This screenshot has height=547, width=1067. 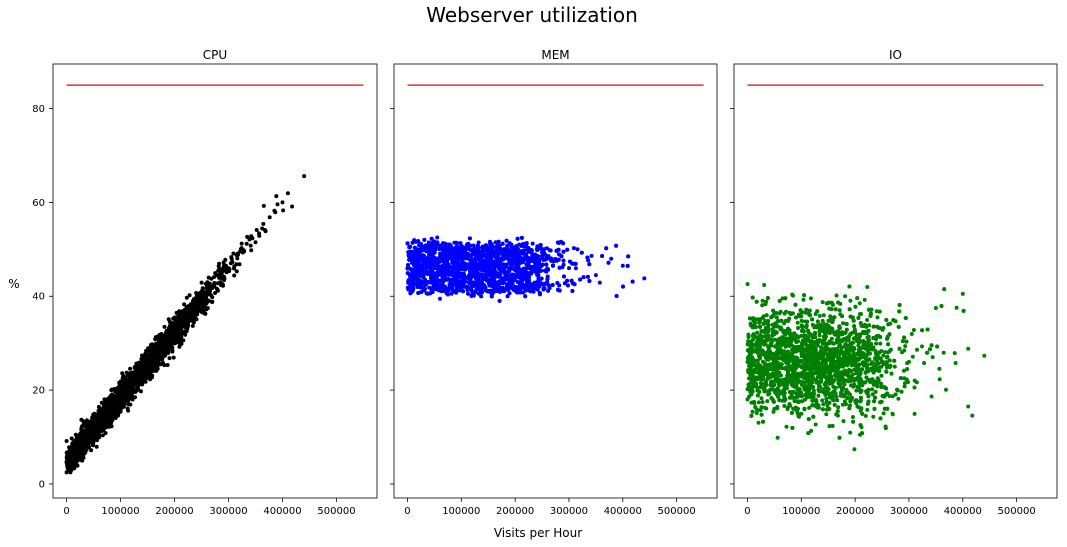 What do you see at coordinates (532, 15) in the screenshot?
I see `figure-title: Webserver utilization` at bounding box center [532, 15].